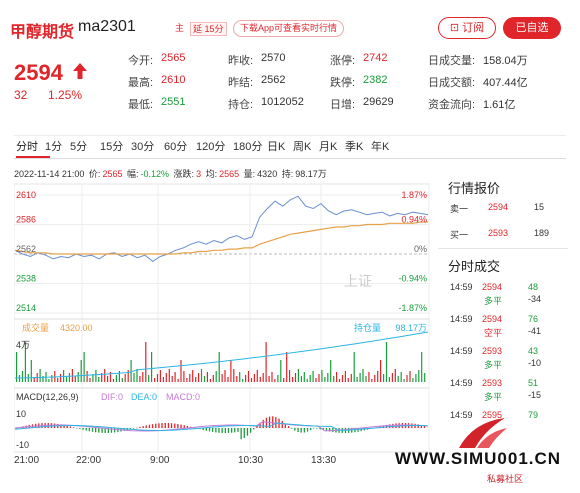 This screenshot has width=580, height=493. Describe the element at coordinates (542, 233) in the screenshot. I see `quote-row-vol: 189` at that location.